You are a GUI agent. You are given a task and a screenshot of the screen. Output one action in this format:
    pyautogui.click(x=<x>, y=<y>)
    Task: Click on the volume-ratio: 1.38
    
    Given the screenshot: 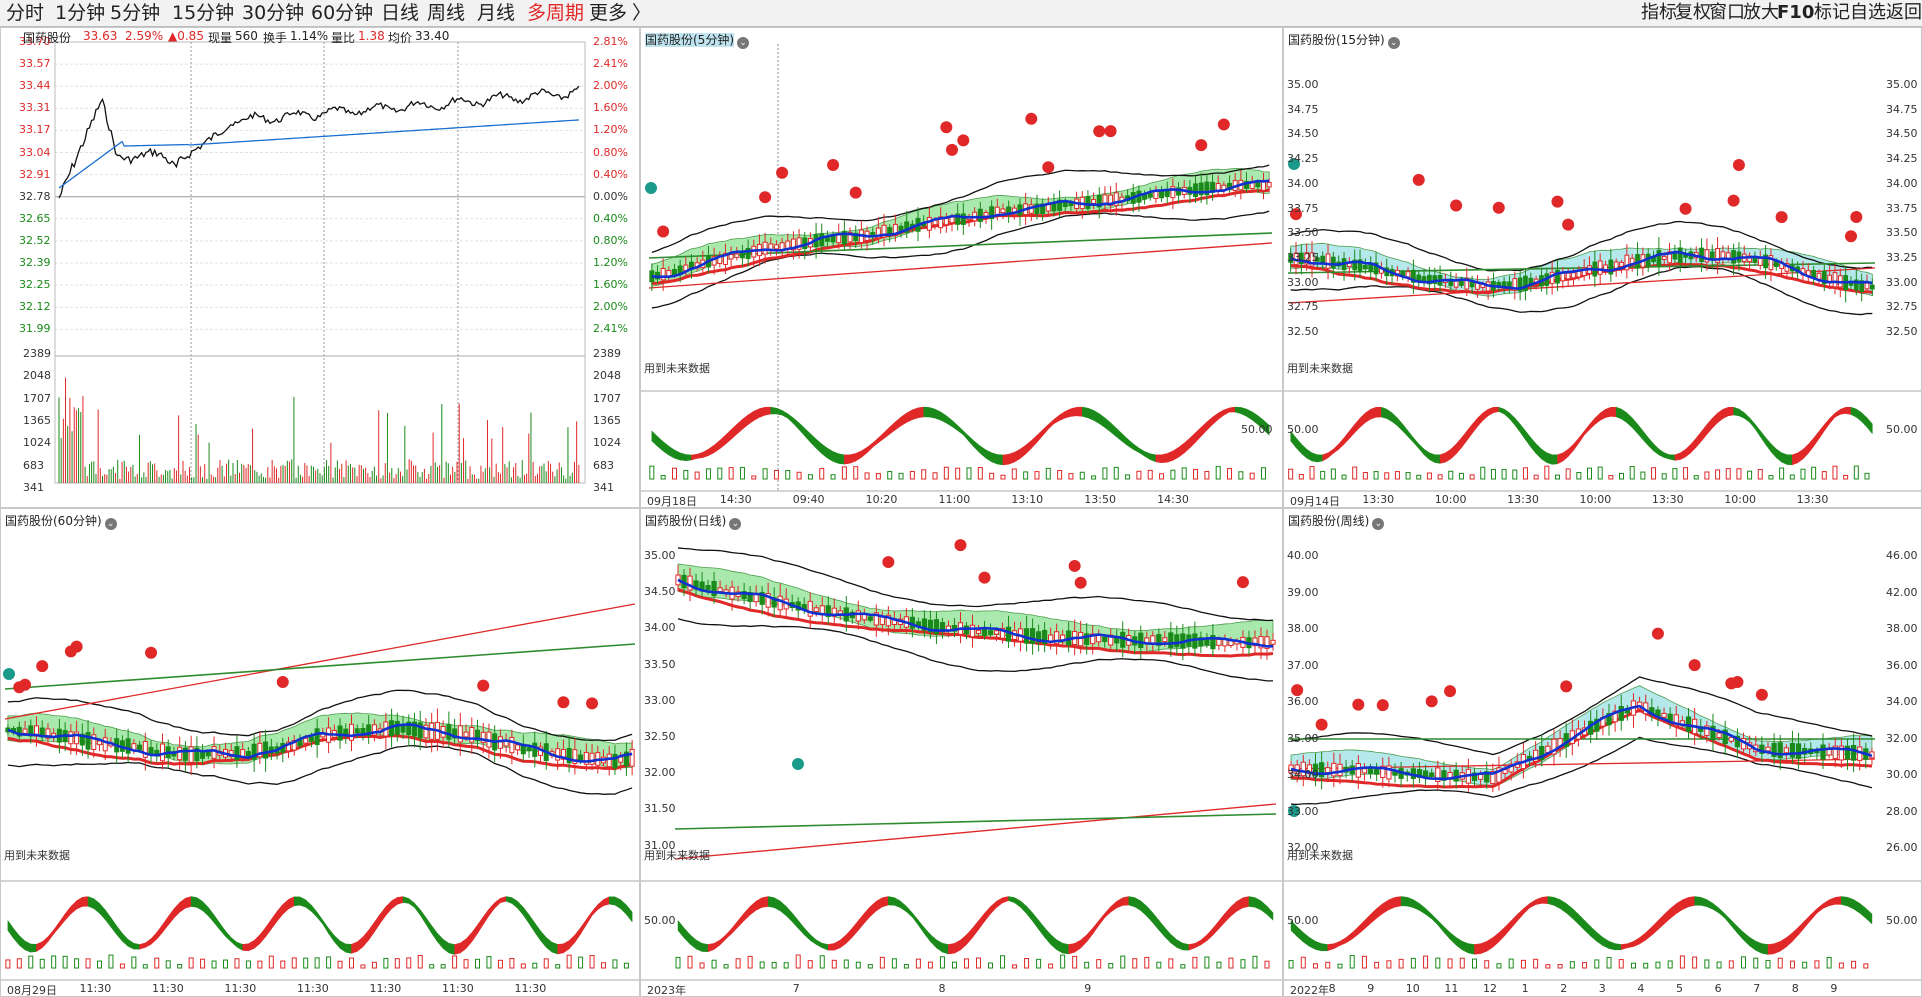 What is the action you would take?
    pyautogui.click(x=371, y=36)
    